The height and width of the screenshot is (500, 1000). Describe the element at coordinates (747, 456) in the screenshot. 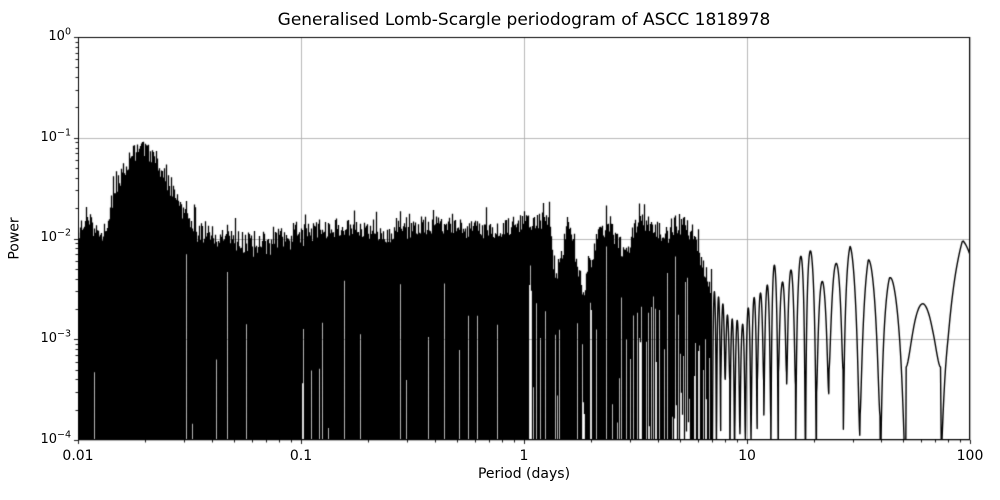

I see `x-tick-label: 10` at that location.